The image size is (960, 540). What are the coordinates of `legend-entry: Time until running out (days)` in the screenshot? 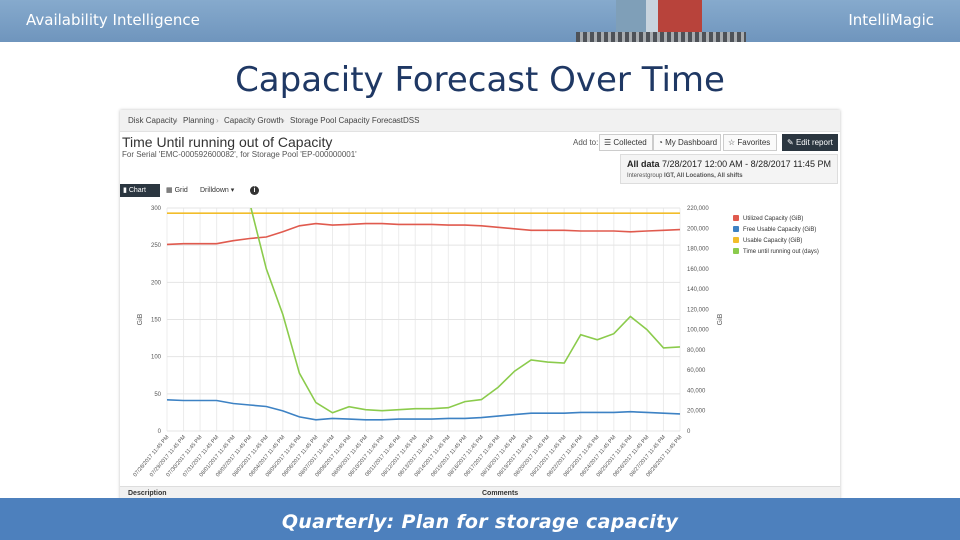 It's located at (781, 252).